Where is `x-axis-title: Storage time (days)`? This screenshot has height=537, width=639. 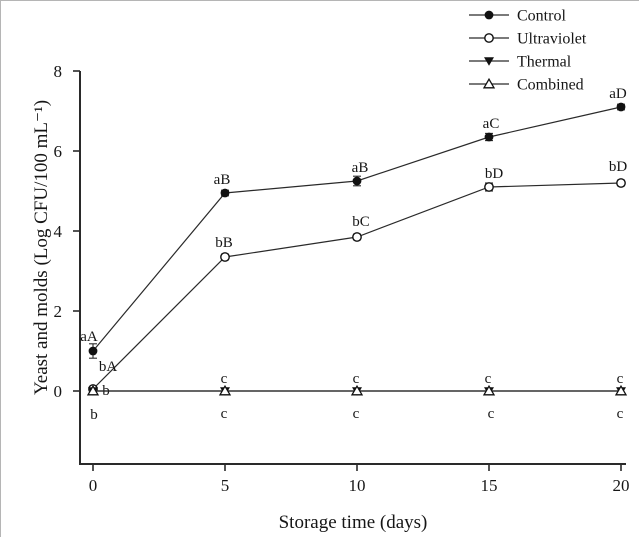
x-axis-title: Storage time (days) is located at coordinates (353, 522).